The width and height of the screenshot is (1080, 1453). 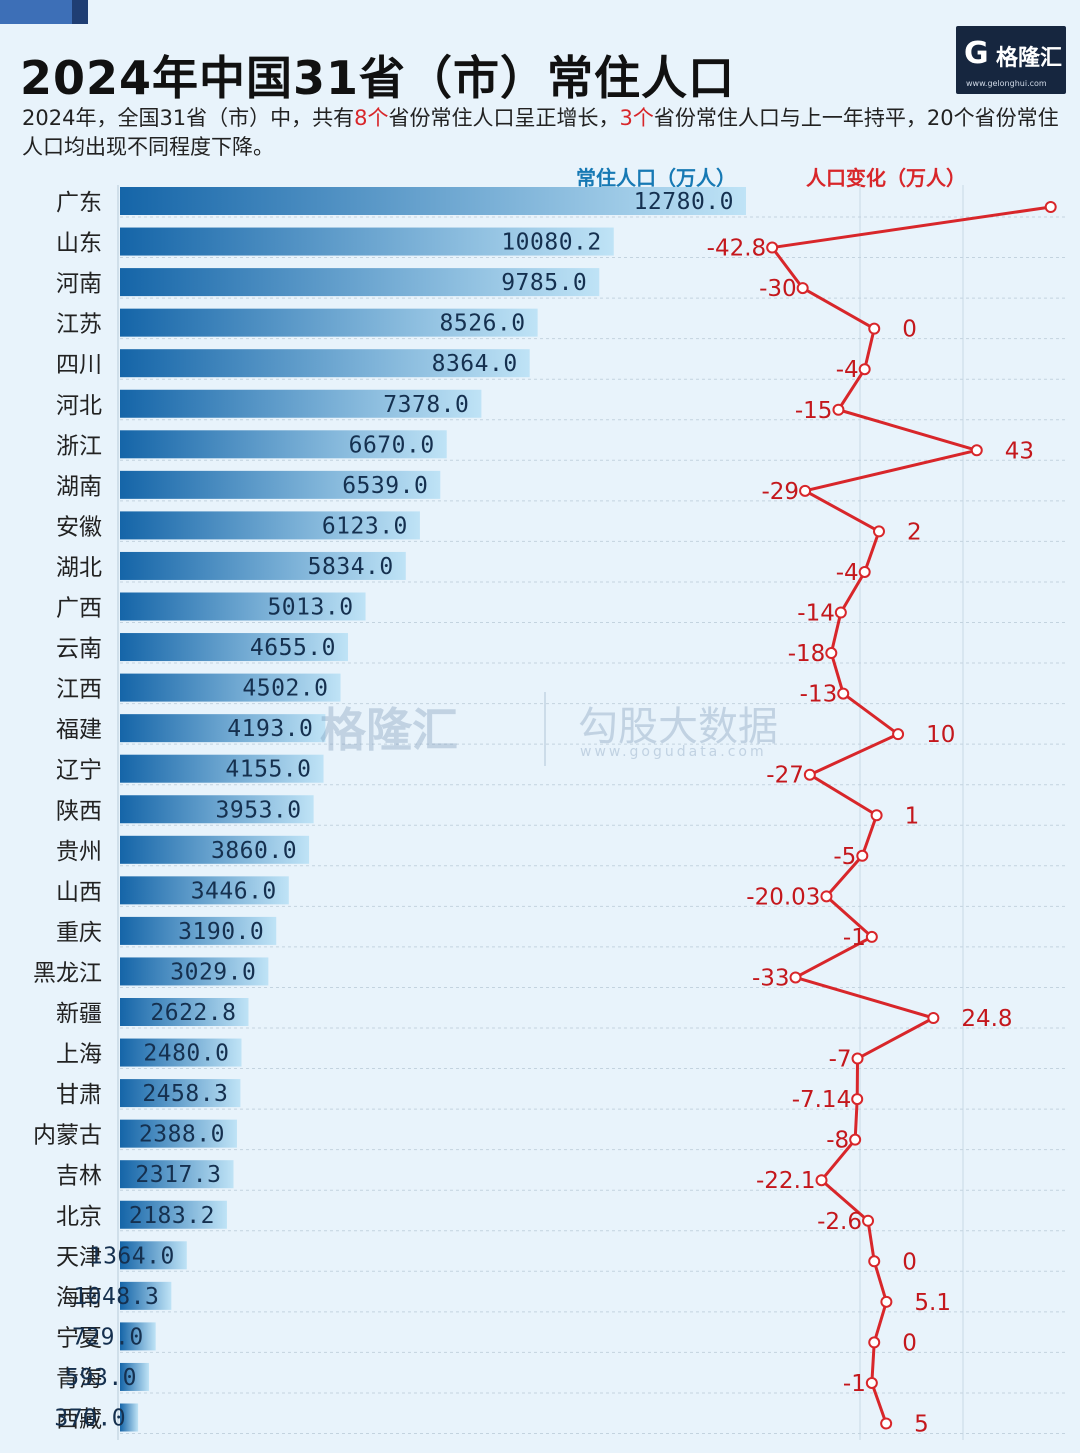 What do you see at coordinates (101, 1378) in the screenshot?
I see `population-value-label: 593.0` at bounding box center [101, 1378].